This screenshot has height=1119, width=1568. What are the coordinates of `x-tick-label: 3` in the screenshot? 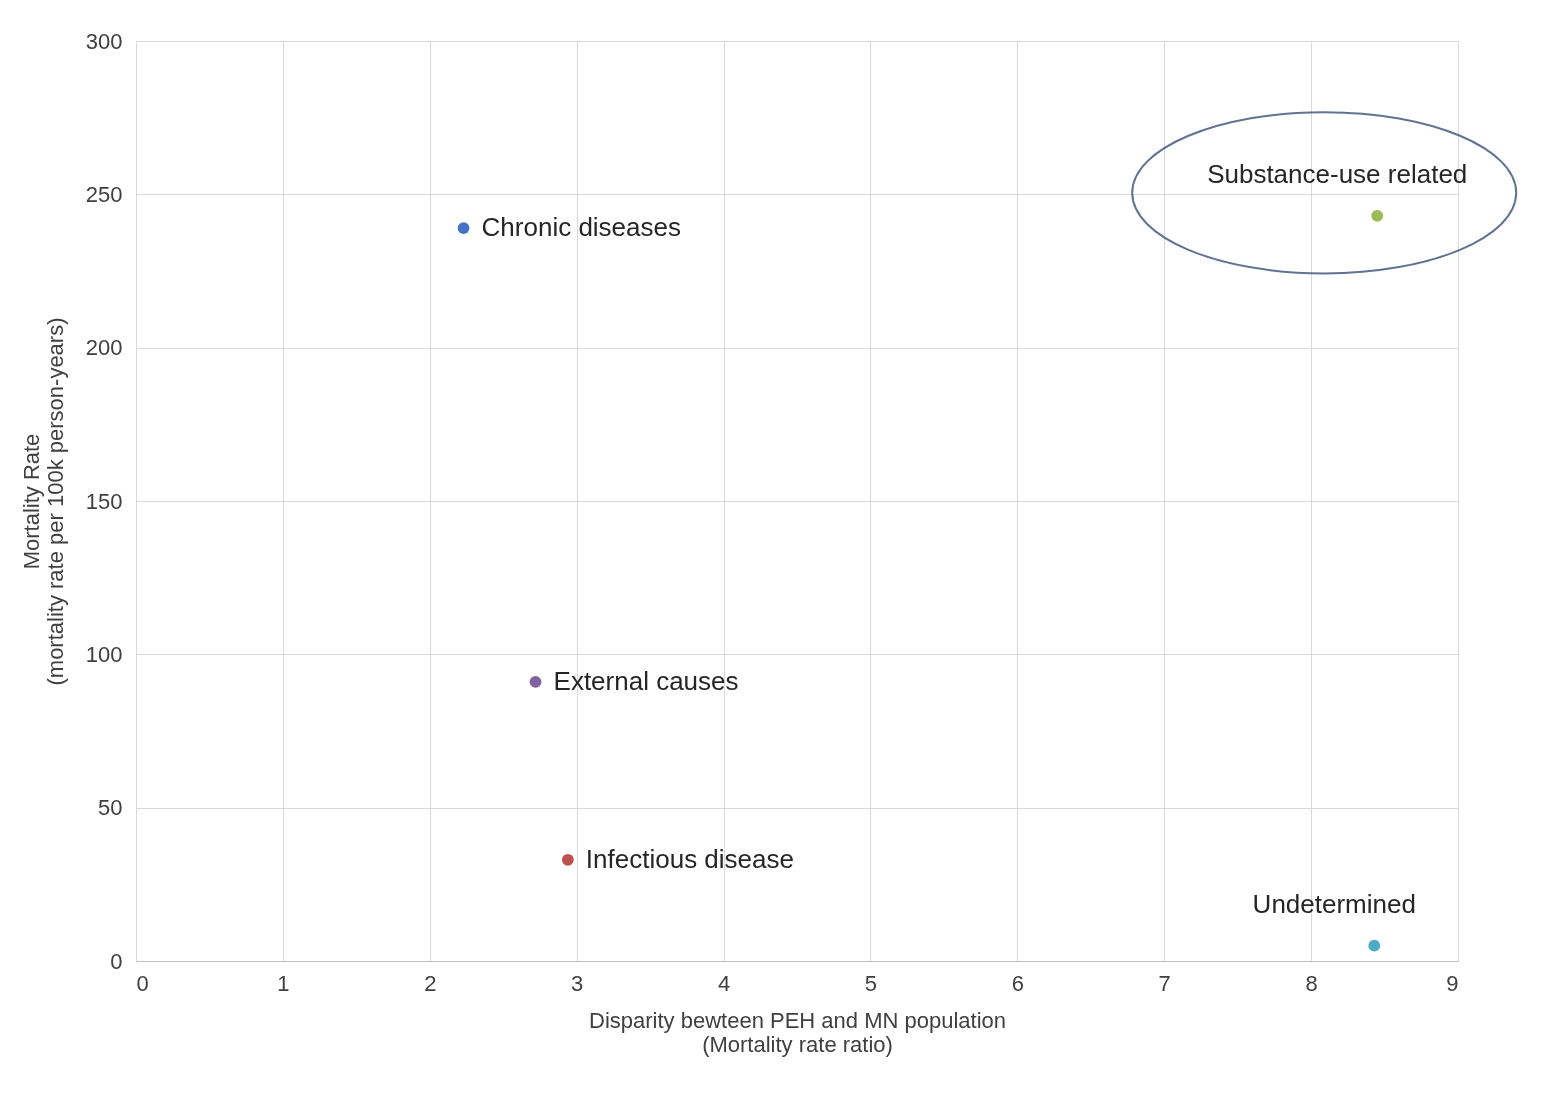 It's located at (577, 983).